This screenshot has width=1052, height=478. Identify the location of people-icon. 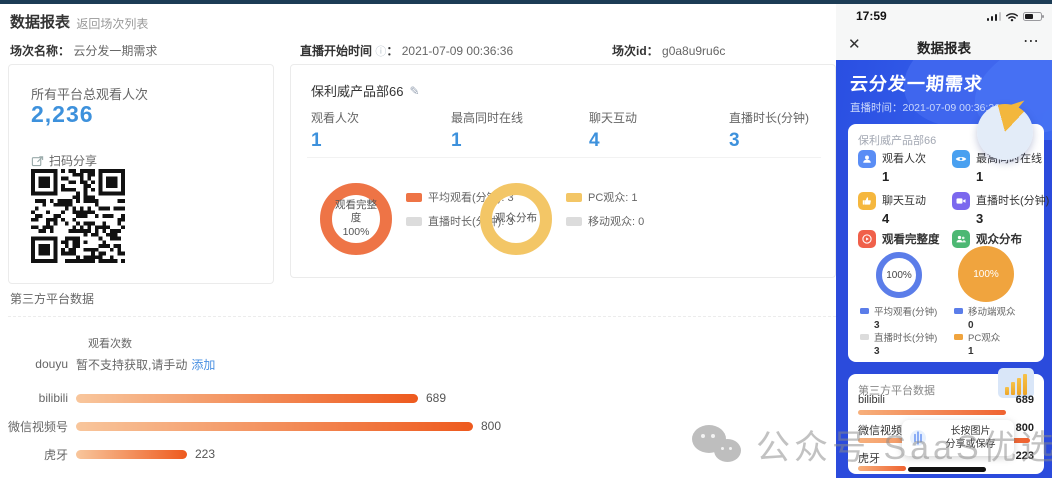
(961, 239).